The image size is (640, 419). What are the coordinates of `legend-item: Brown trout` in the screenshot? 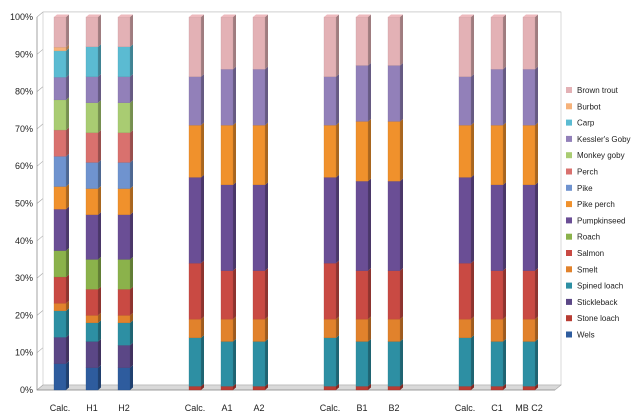 It's located at (592, 90).